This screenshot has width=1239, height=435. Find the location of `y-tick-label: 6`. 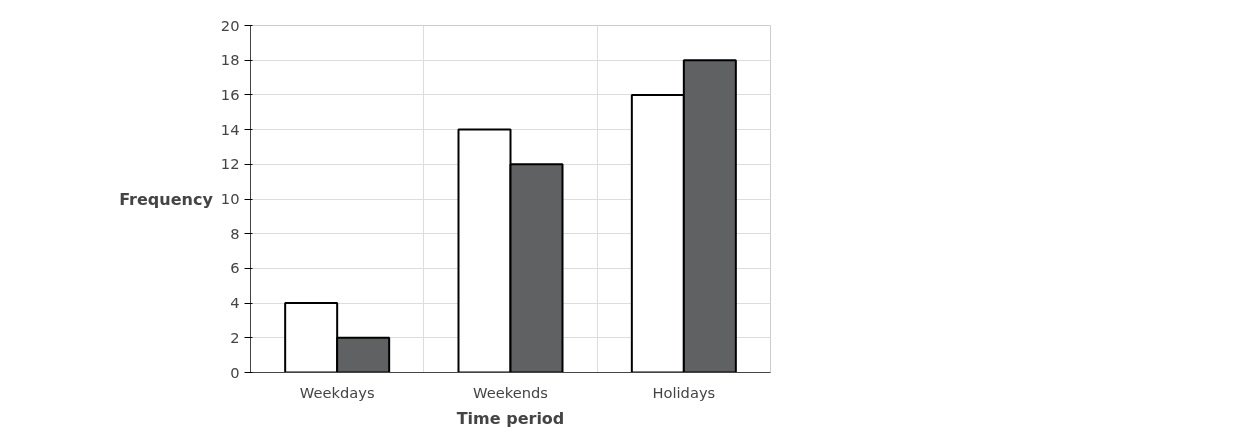

y-tick-label: 6 is located at coordinates (235, 268).